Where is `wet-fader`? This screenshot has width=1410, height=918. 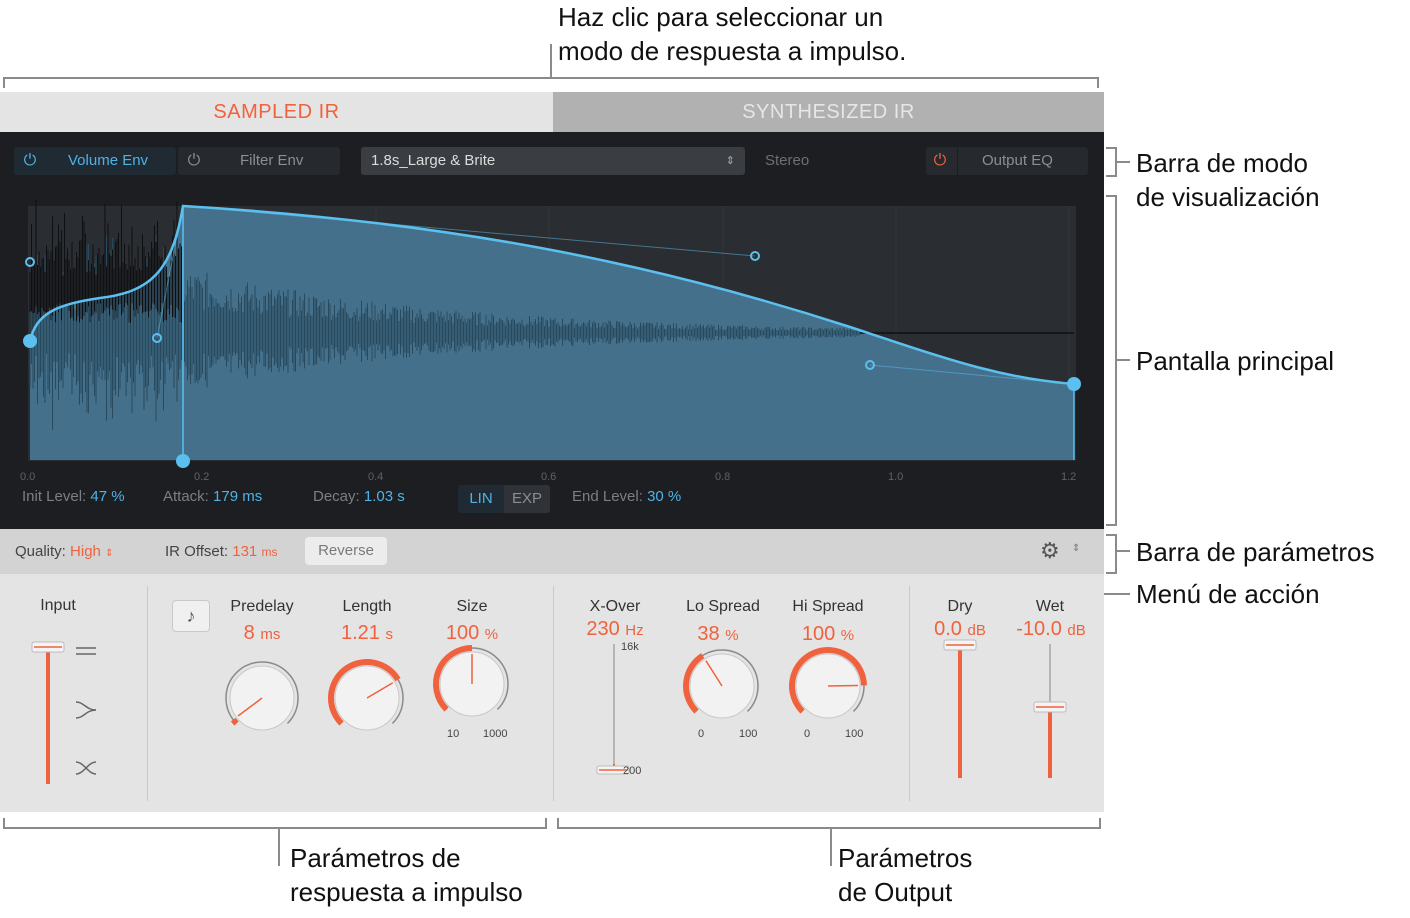
wet-fader is located at coordinates (1050, 710).